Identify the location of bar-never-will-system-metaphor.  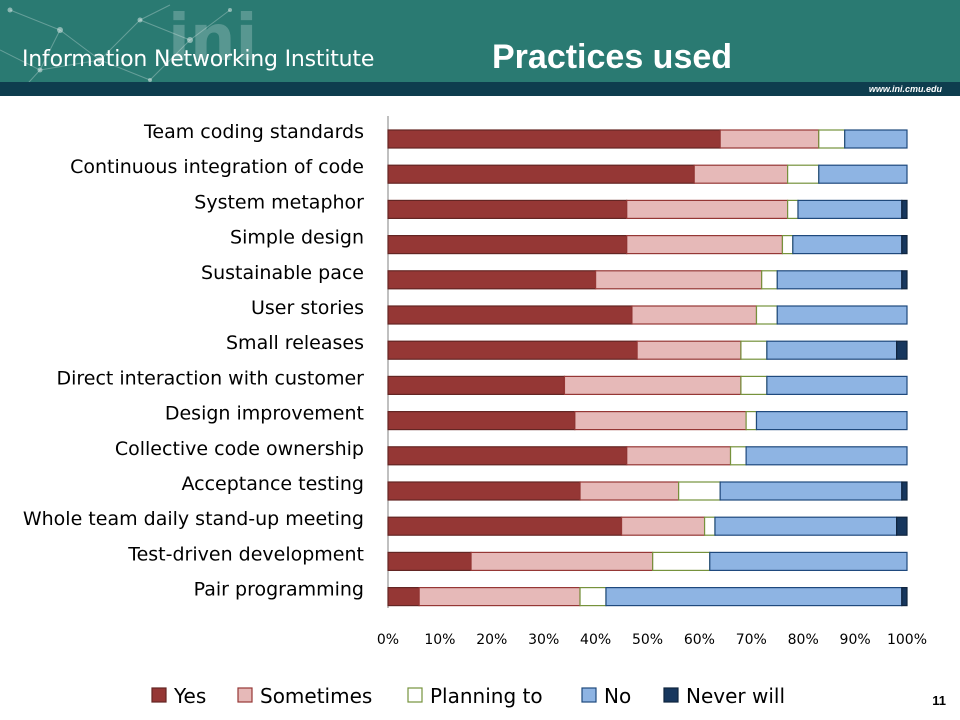
(904, 209).